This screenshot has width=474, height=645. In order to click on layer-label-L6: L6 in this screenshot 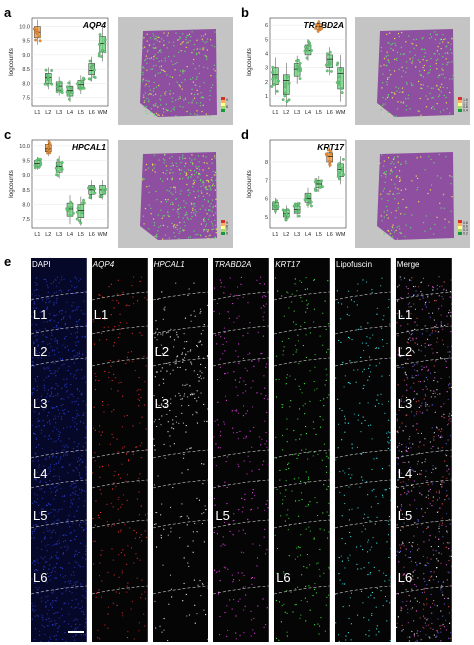, I will do `click(40, 577)`.